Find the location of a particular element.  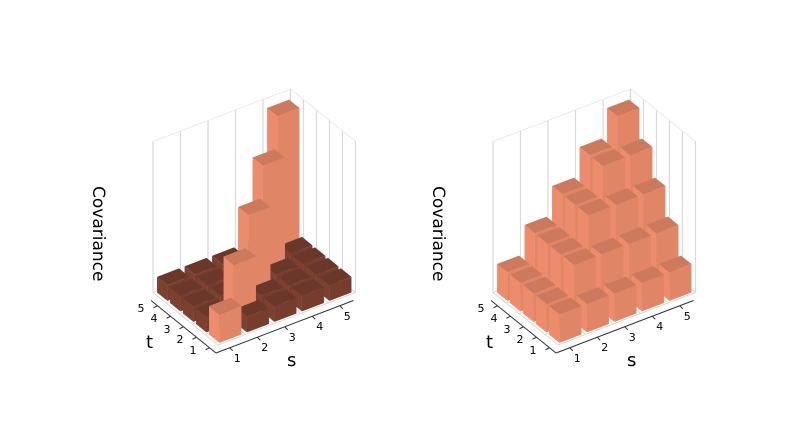

bar-s3-t1 is located at coordinates (280, 305).